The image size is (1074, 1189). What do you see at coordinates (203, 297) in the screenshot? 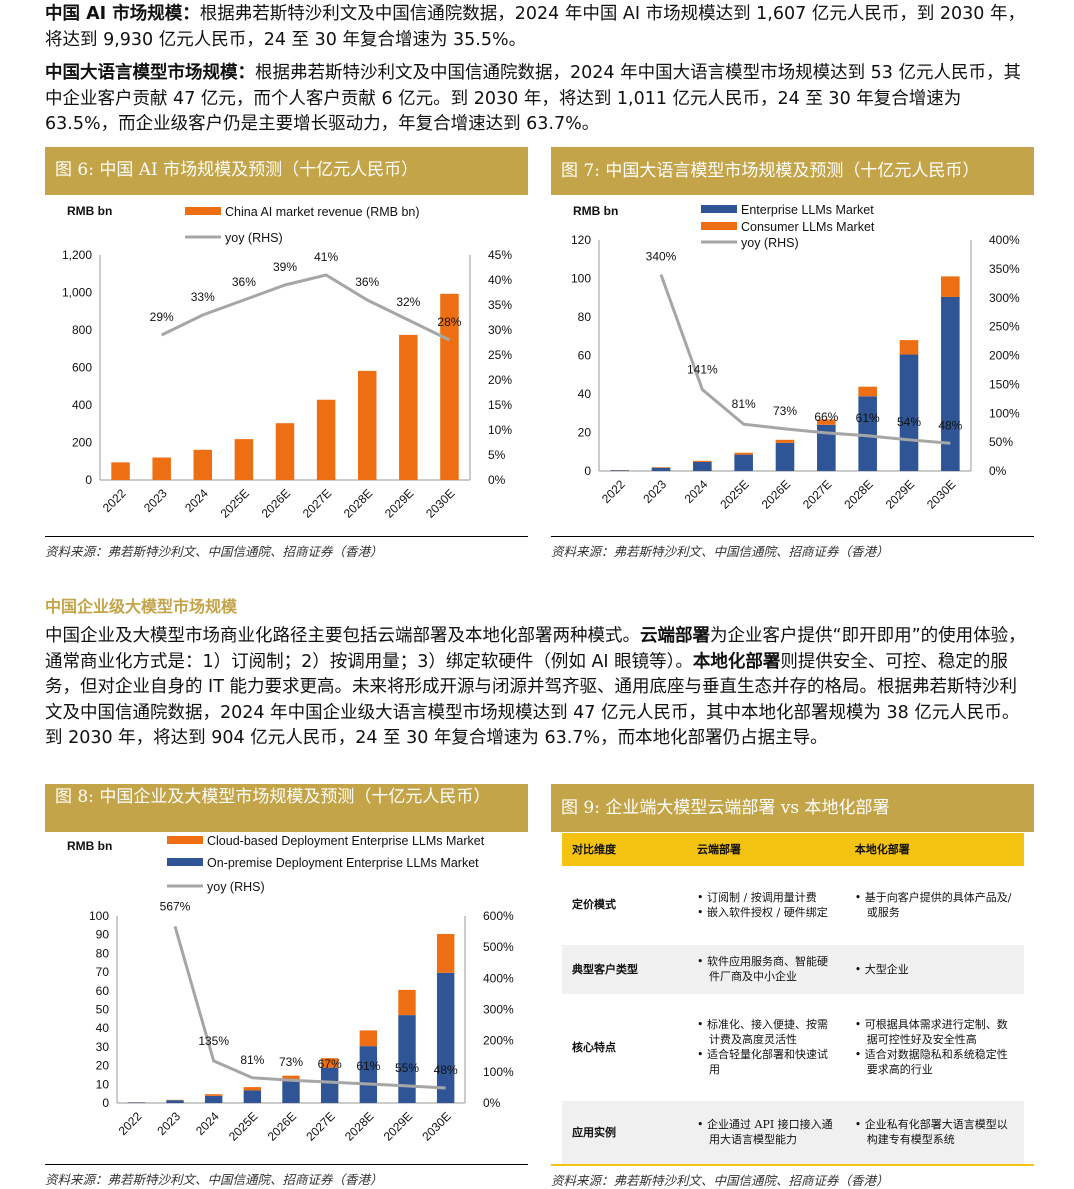
I see `yoy-data-label: 33%` at bounding box center [203, 297].